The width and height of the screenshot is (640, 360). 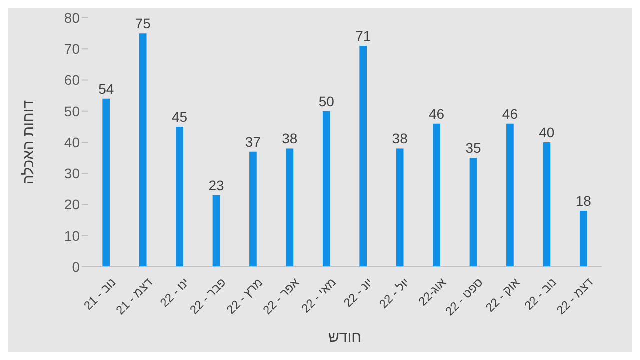 I want to click on data-label: 75, so click(x=143, y=24).